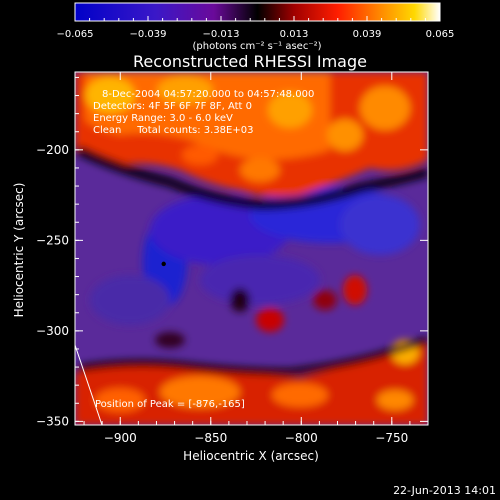 Image resolution: width=500 pixels, height=500 pixels. Describe the element at coordinates (250, 61) in the screenshot. I see `chart-title: Reconstructed RHESSI Image` at that location.